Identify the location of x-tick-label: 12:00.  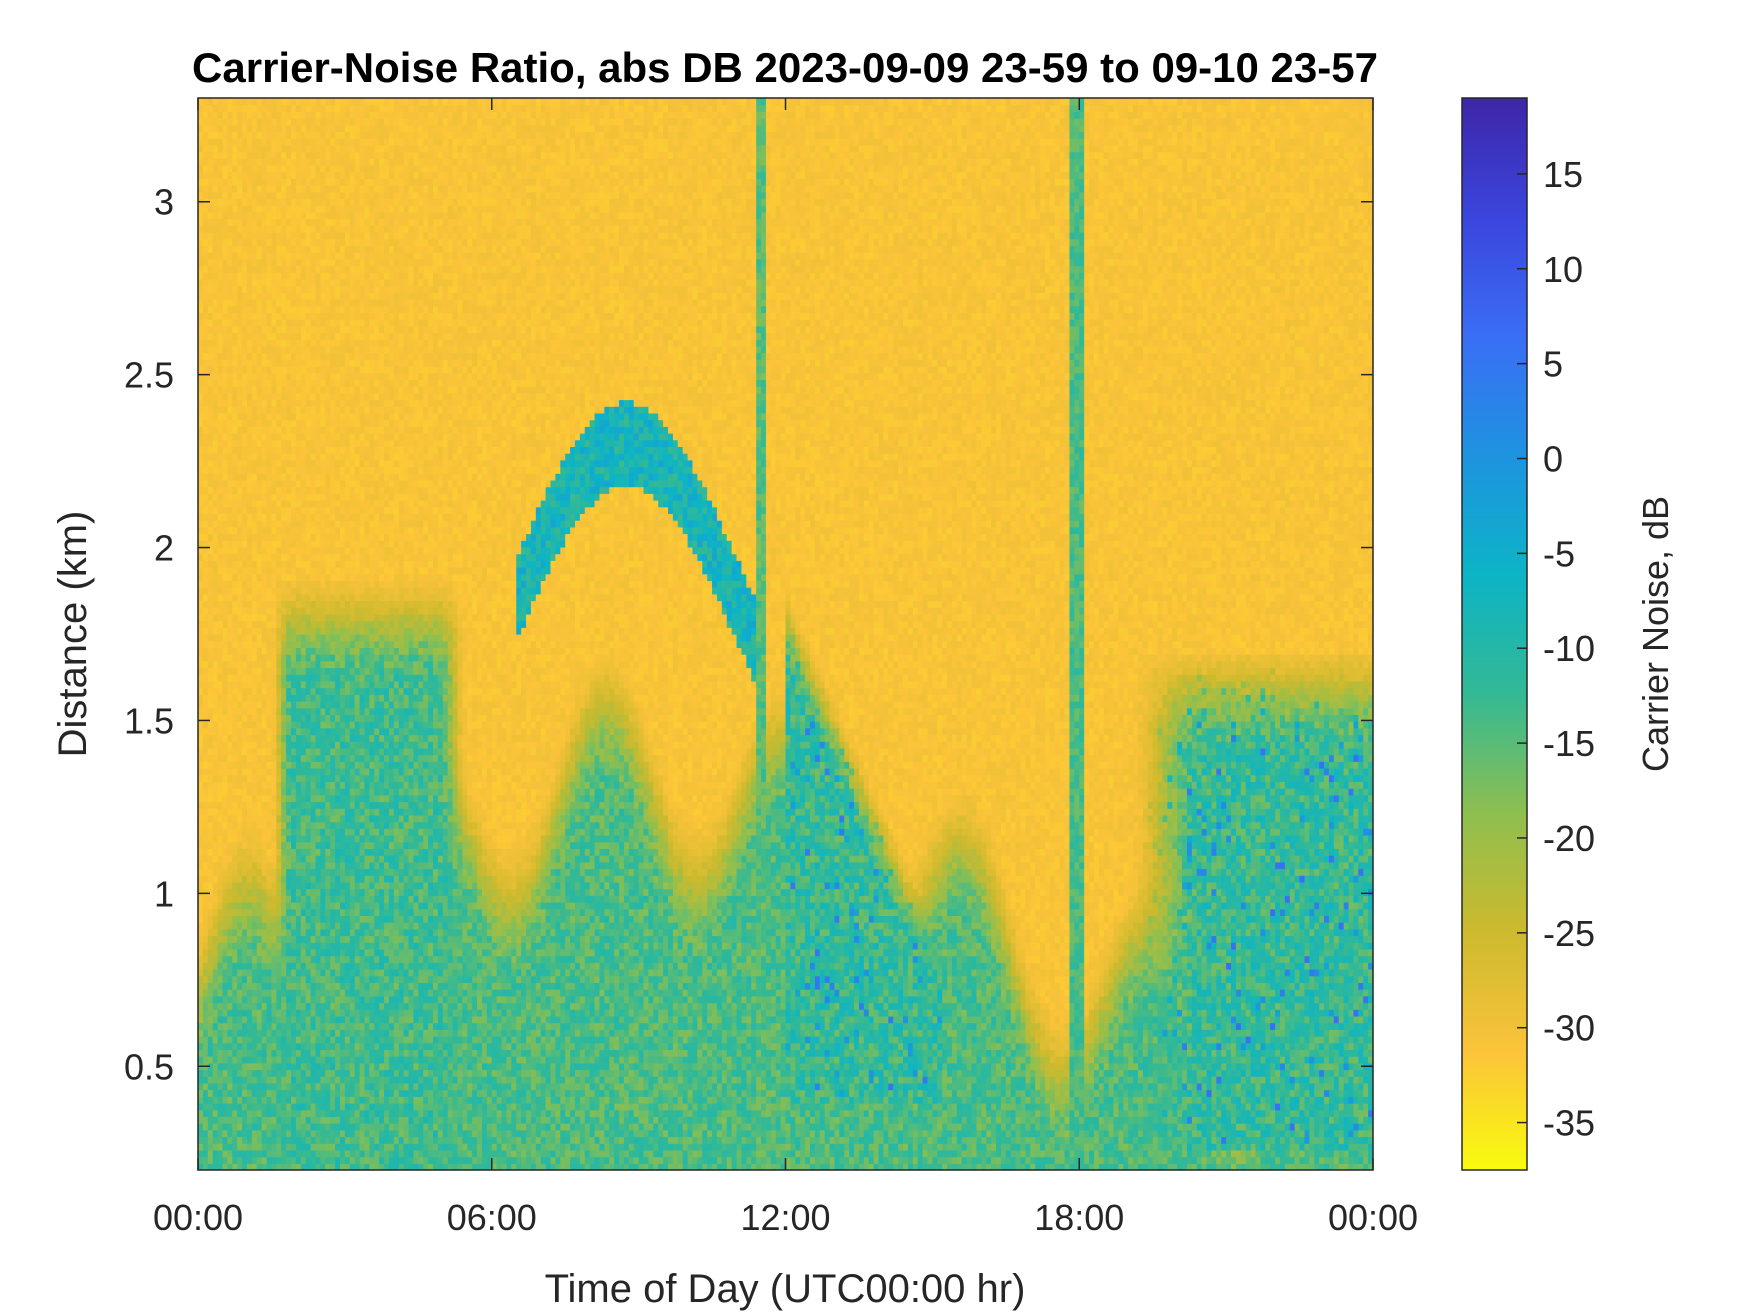
(785, 1217).